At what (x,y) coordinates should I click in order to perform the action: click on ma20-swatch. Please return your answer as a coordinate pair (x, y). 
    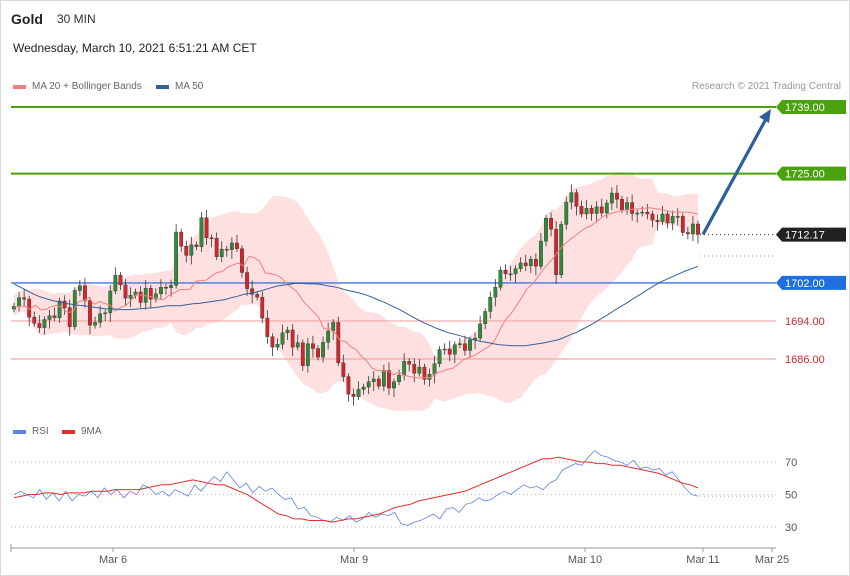
    Looking at the image, I should click on (19, 86).